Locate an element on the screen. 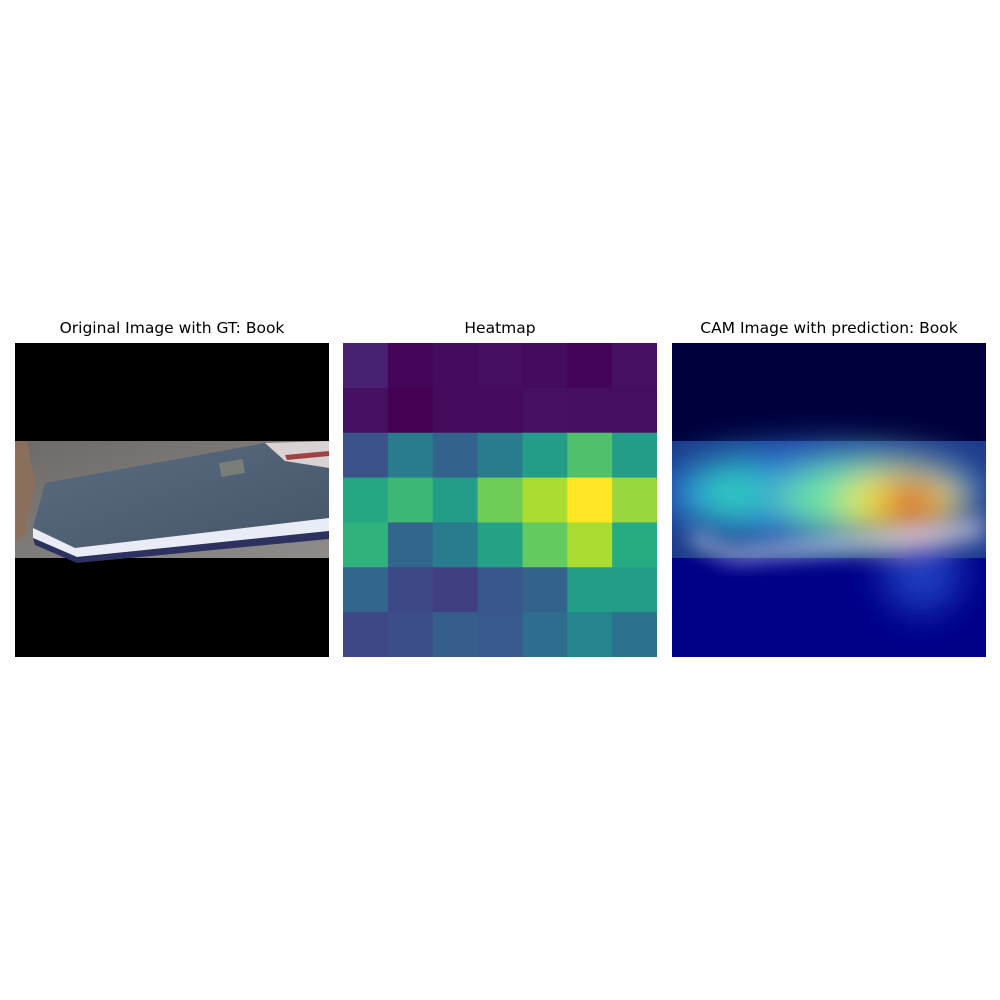 This screenshot has width=1000, height=1000. heatmap-cell-r0-c6 is located at coordinates (634, 366).